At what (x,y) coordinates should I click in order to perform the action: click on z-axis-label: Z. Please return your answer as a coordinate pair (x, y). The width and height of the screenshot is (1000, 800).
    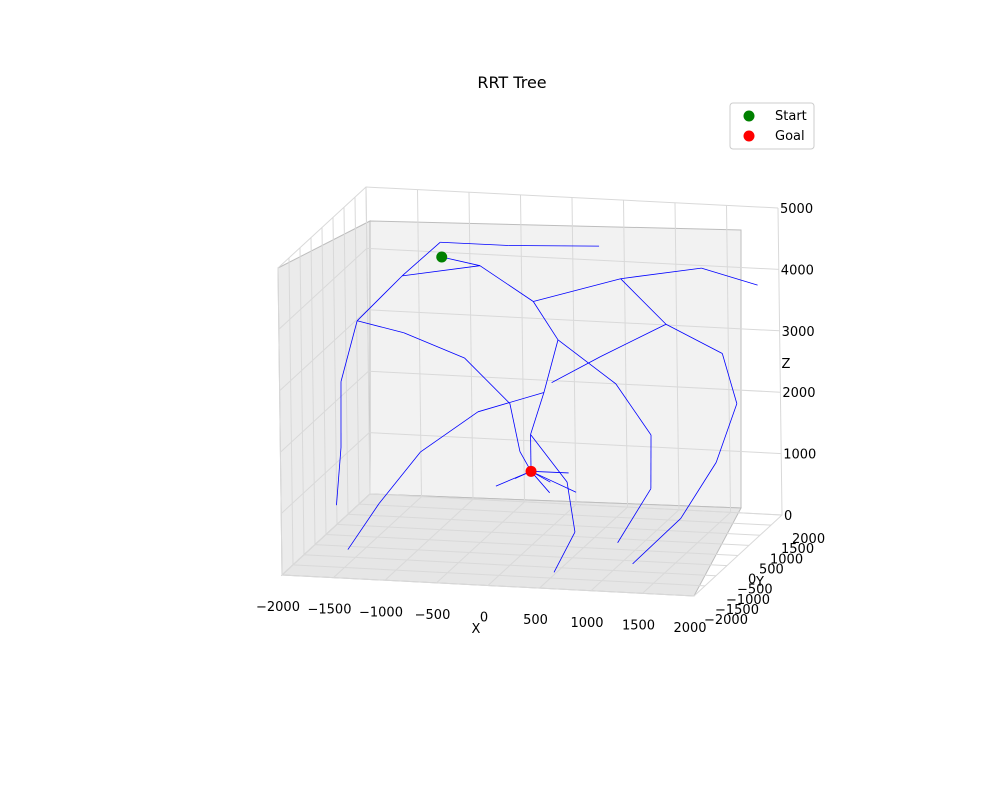
    Looking at the image, I should click on (786, 364).